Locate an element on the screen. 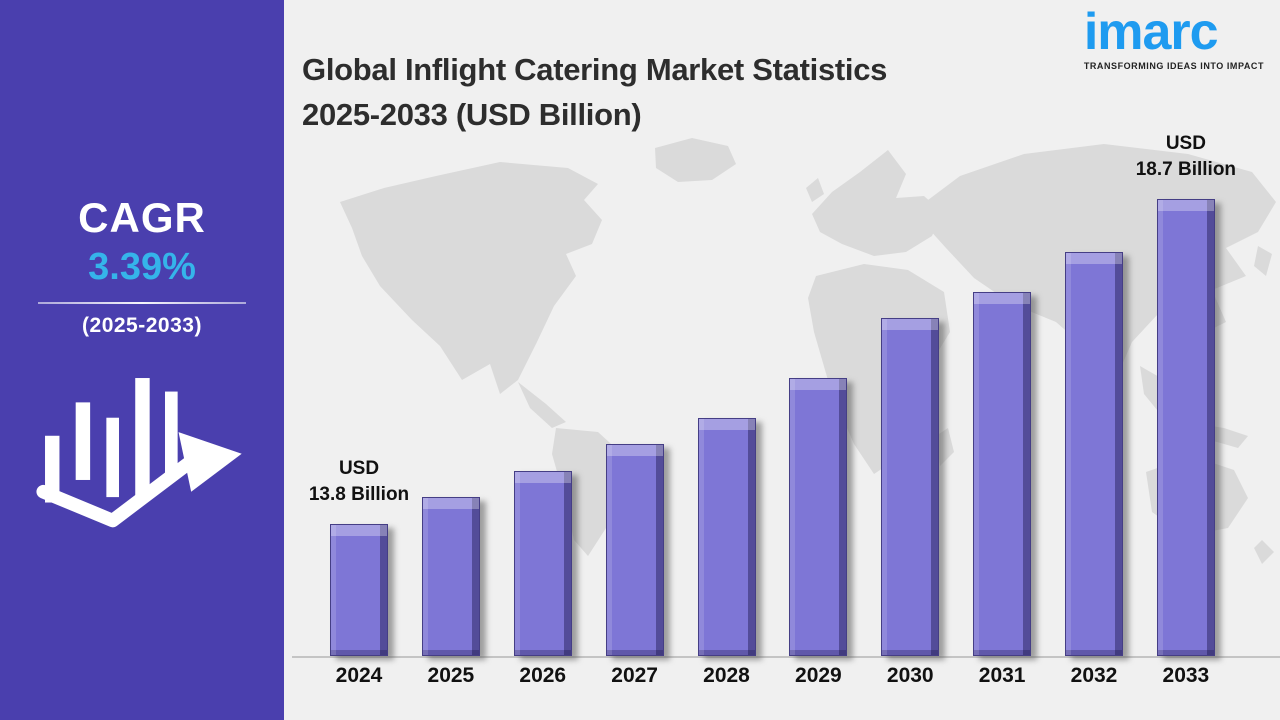 The width and height of the screenshot is (1280, 720). x-tick-2025: 2025 is located at coordinates (451, 675).